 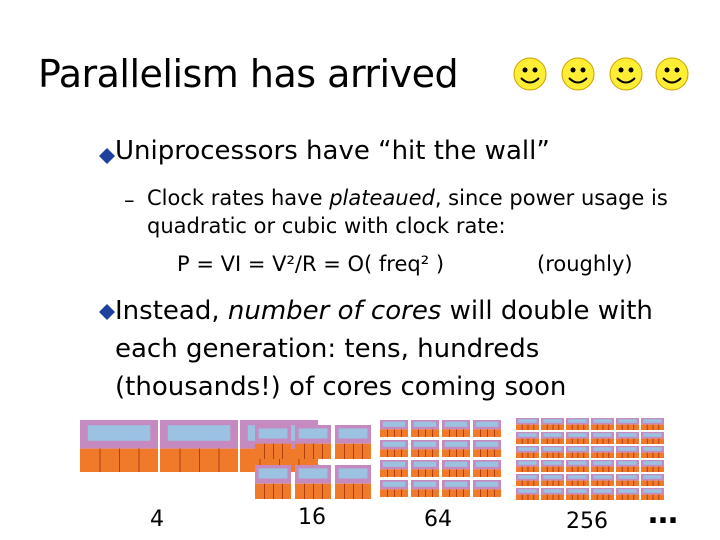 I want to click on note: (roughly), so click(x=585, y=264).